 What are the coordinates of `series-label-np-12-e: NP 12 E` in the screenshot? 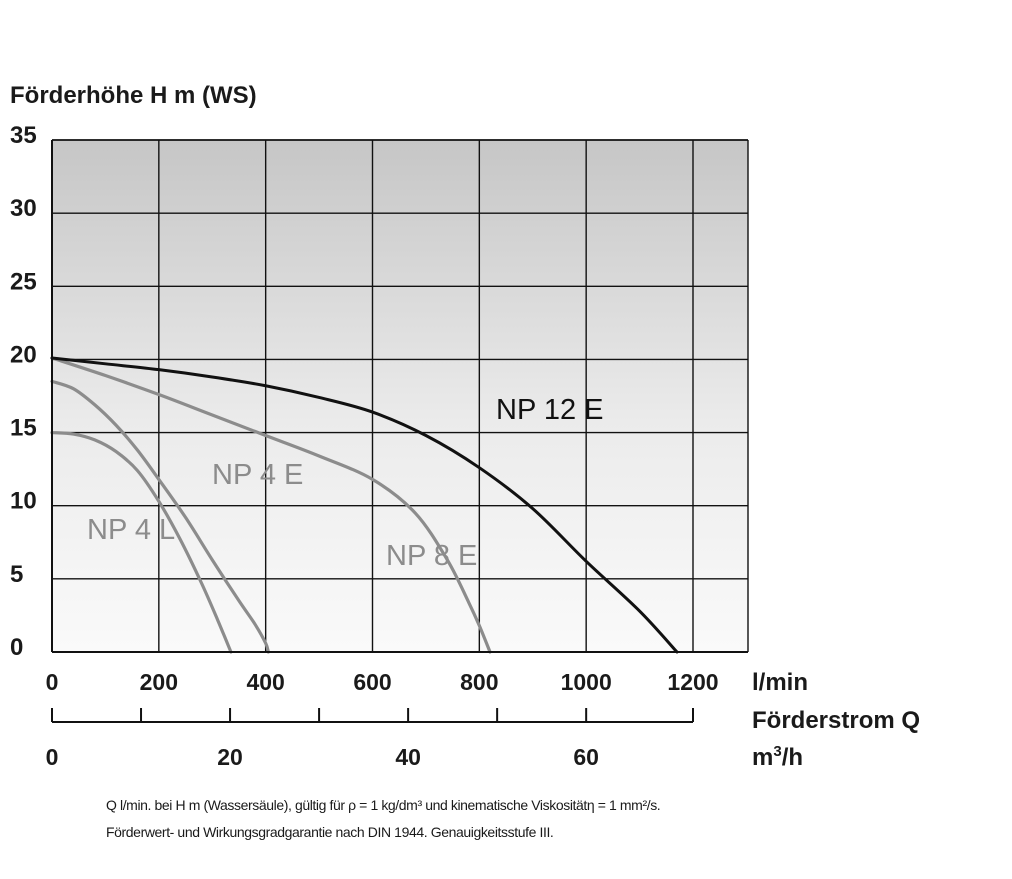 It's located at (549, 410).